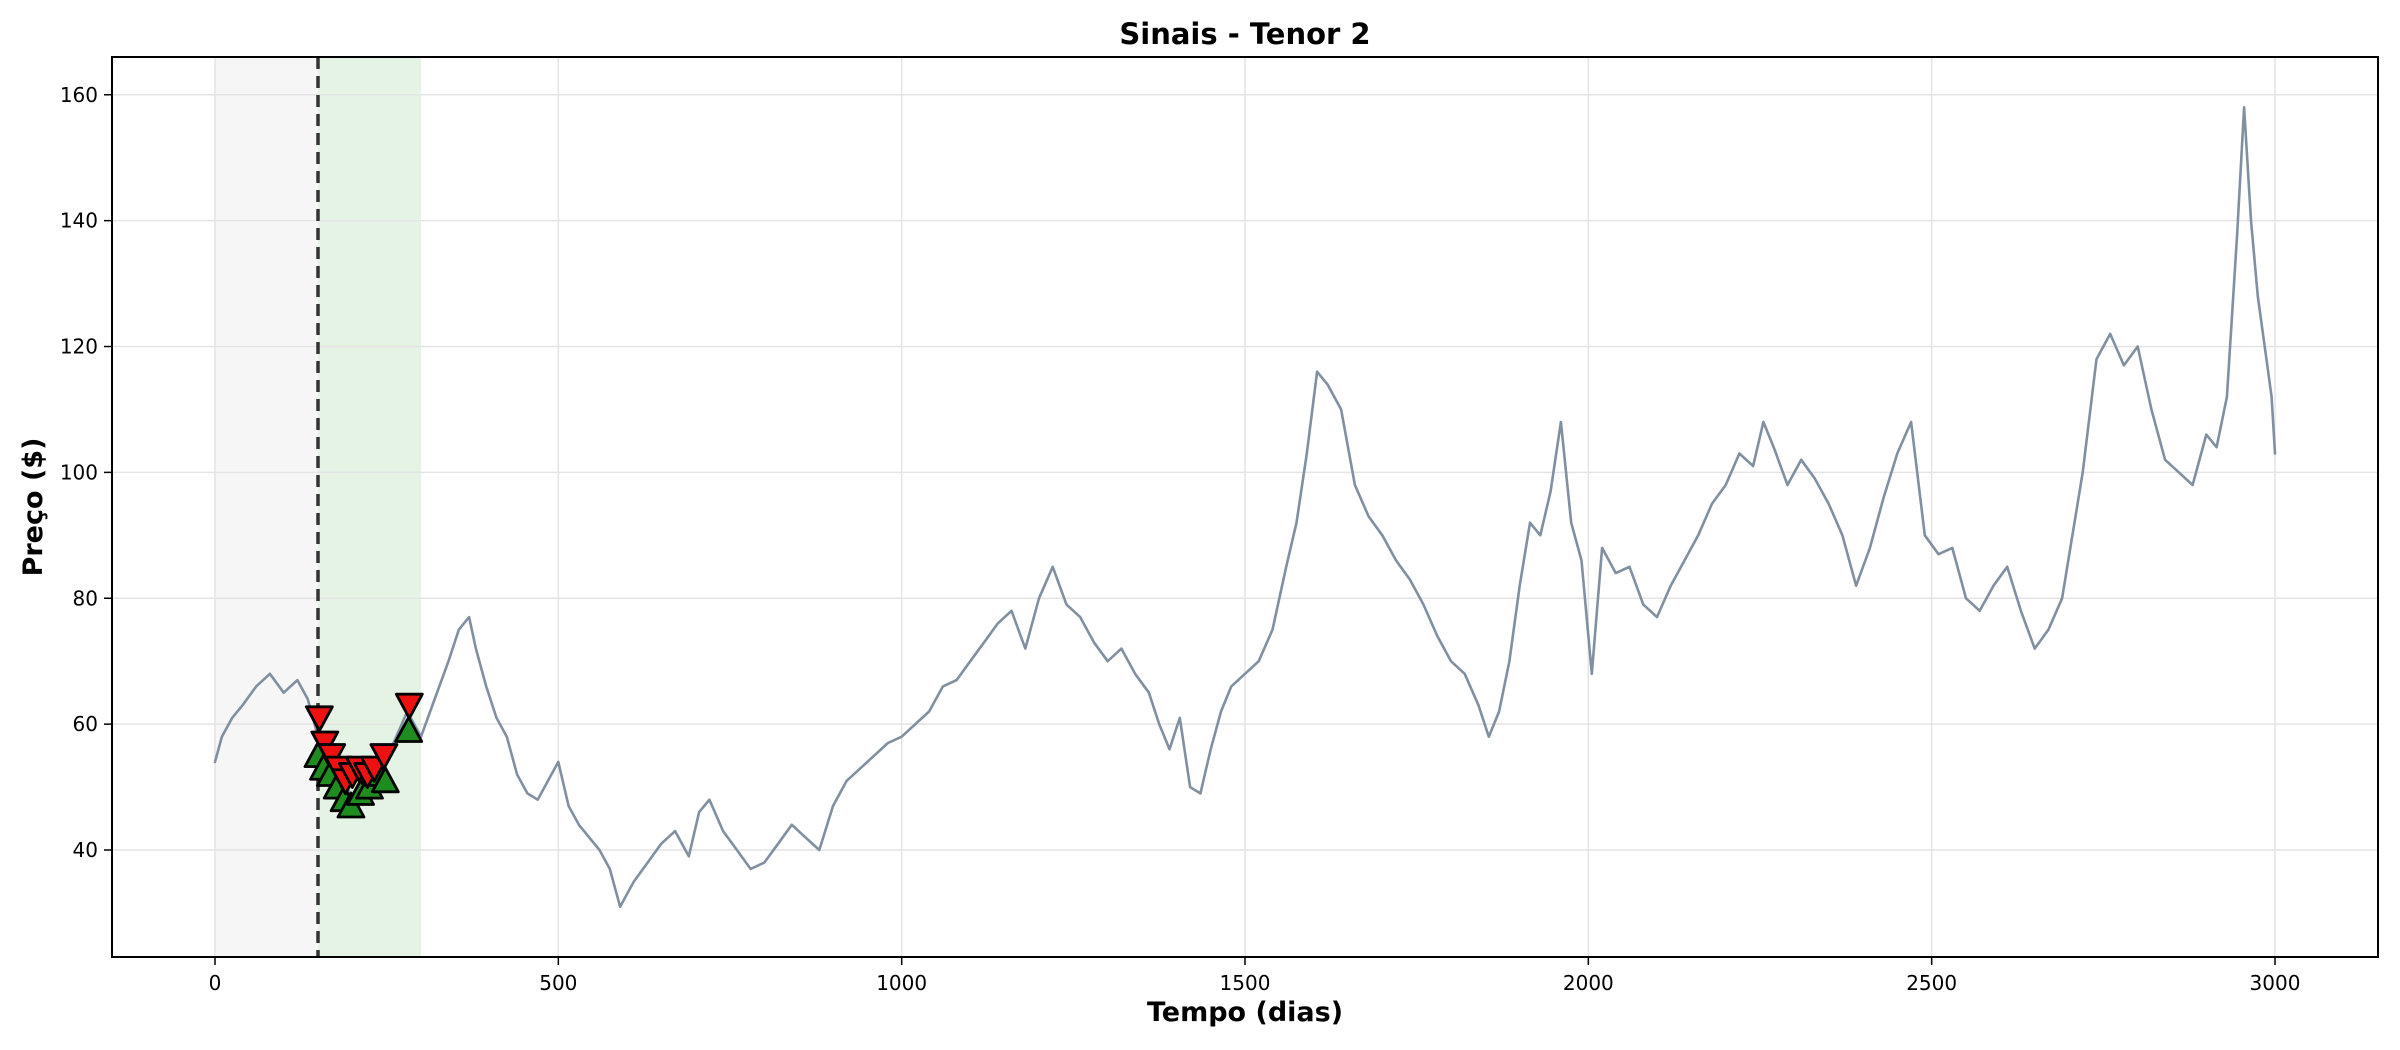 Image resolution: width=2400 pixels, height=1050 pixels. Describe the element at coordinates (901, 983) in the screenshot. I see `x-tick-label: 1000` at that location.